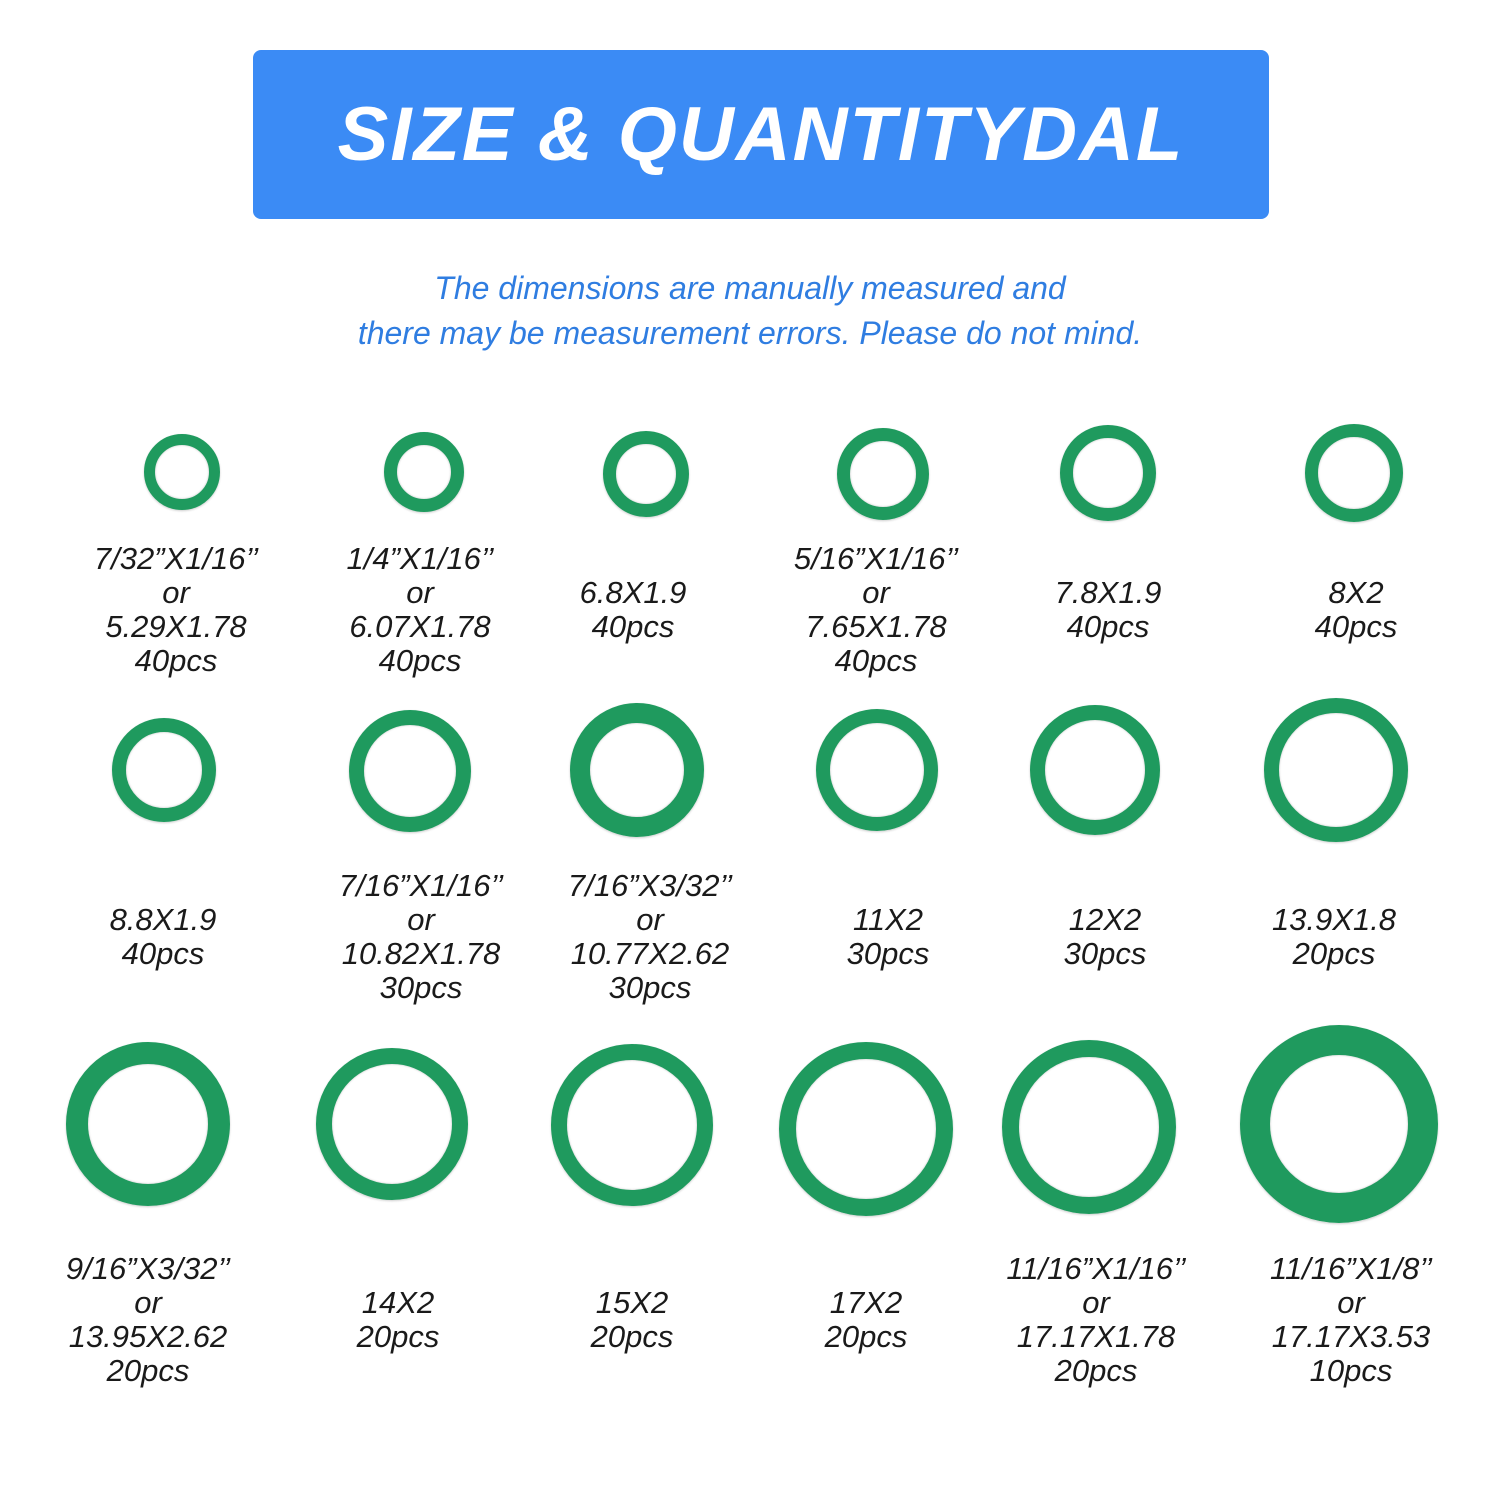 This screenshot has width=1500, height=1500. I want to click on size-label-line: 13.95X2.62, so click(148, 1336).